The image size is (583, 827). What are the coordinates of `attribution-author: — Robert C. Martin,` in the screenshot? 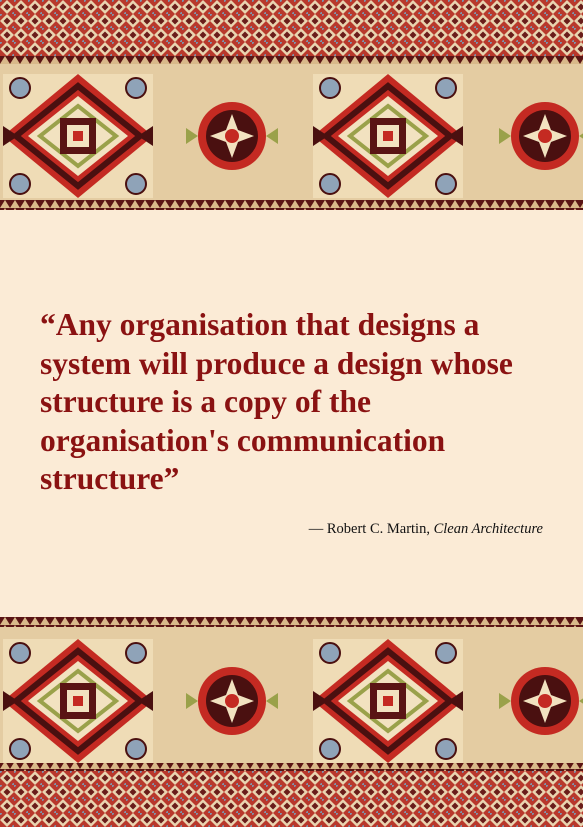 It's located at (369, 529).